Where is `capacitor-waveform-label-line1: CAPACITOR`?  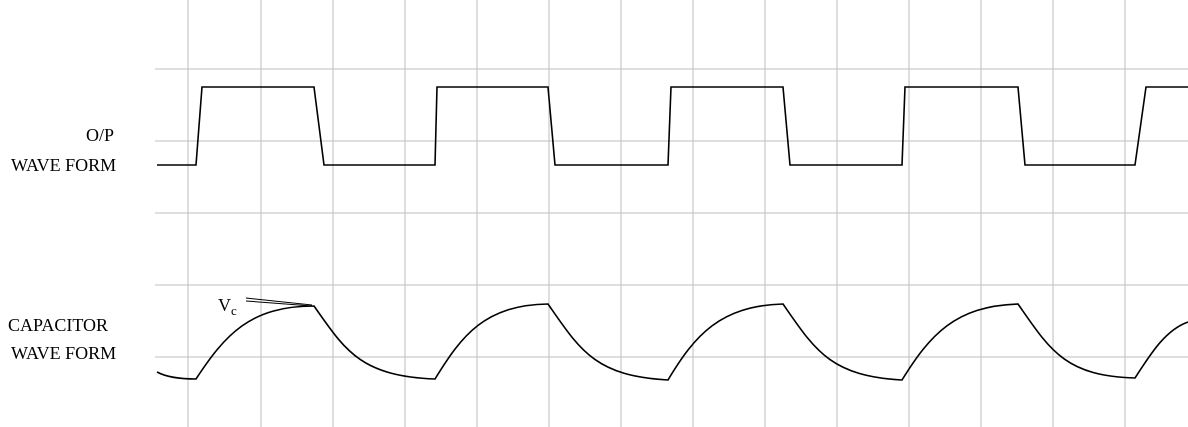 capacitor-waveform-label-line1: CAPACITOR is located at coordinates (58, 325).